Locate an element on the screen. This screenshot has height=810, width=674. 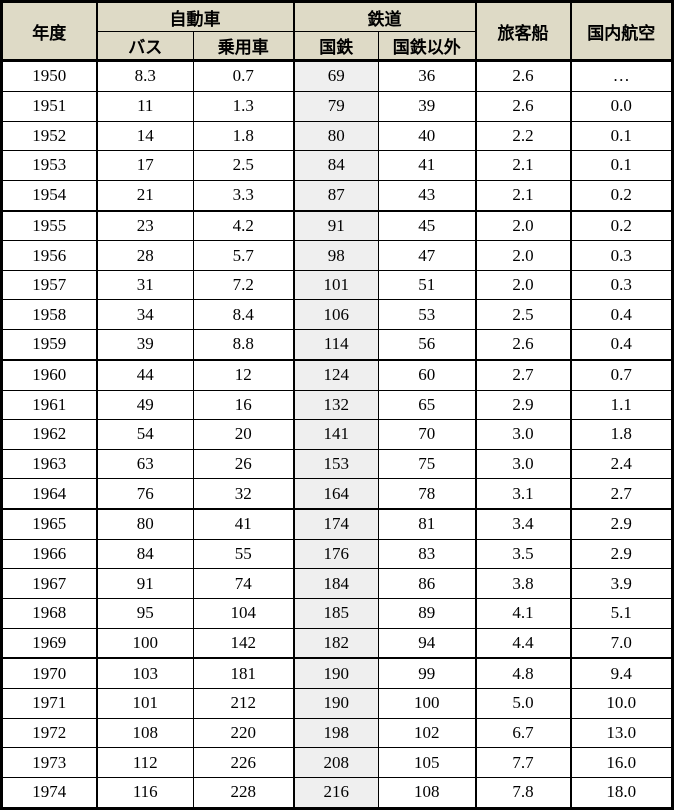
cell-bus: 39 is located at coordinates (144, 345).